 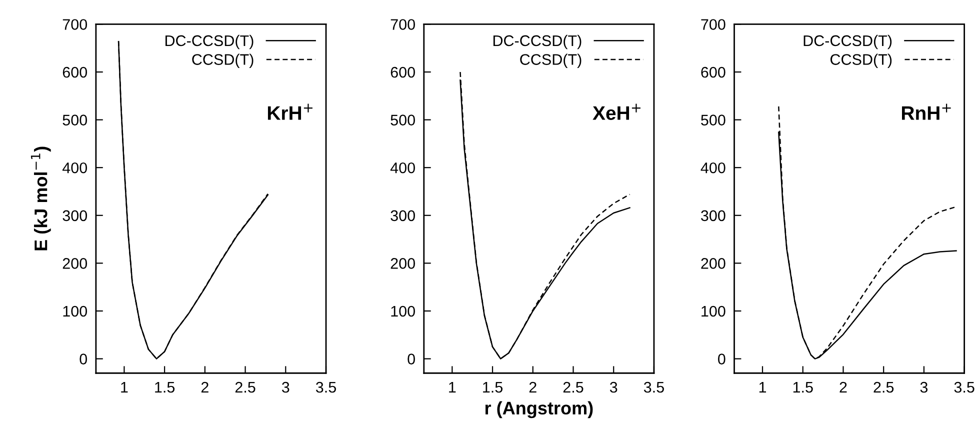 I want to click on y-axis-title: E (kJ mol$^{−1}$), so click(x=40, y=198).